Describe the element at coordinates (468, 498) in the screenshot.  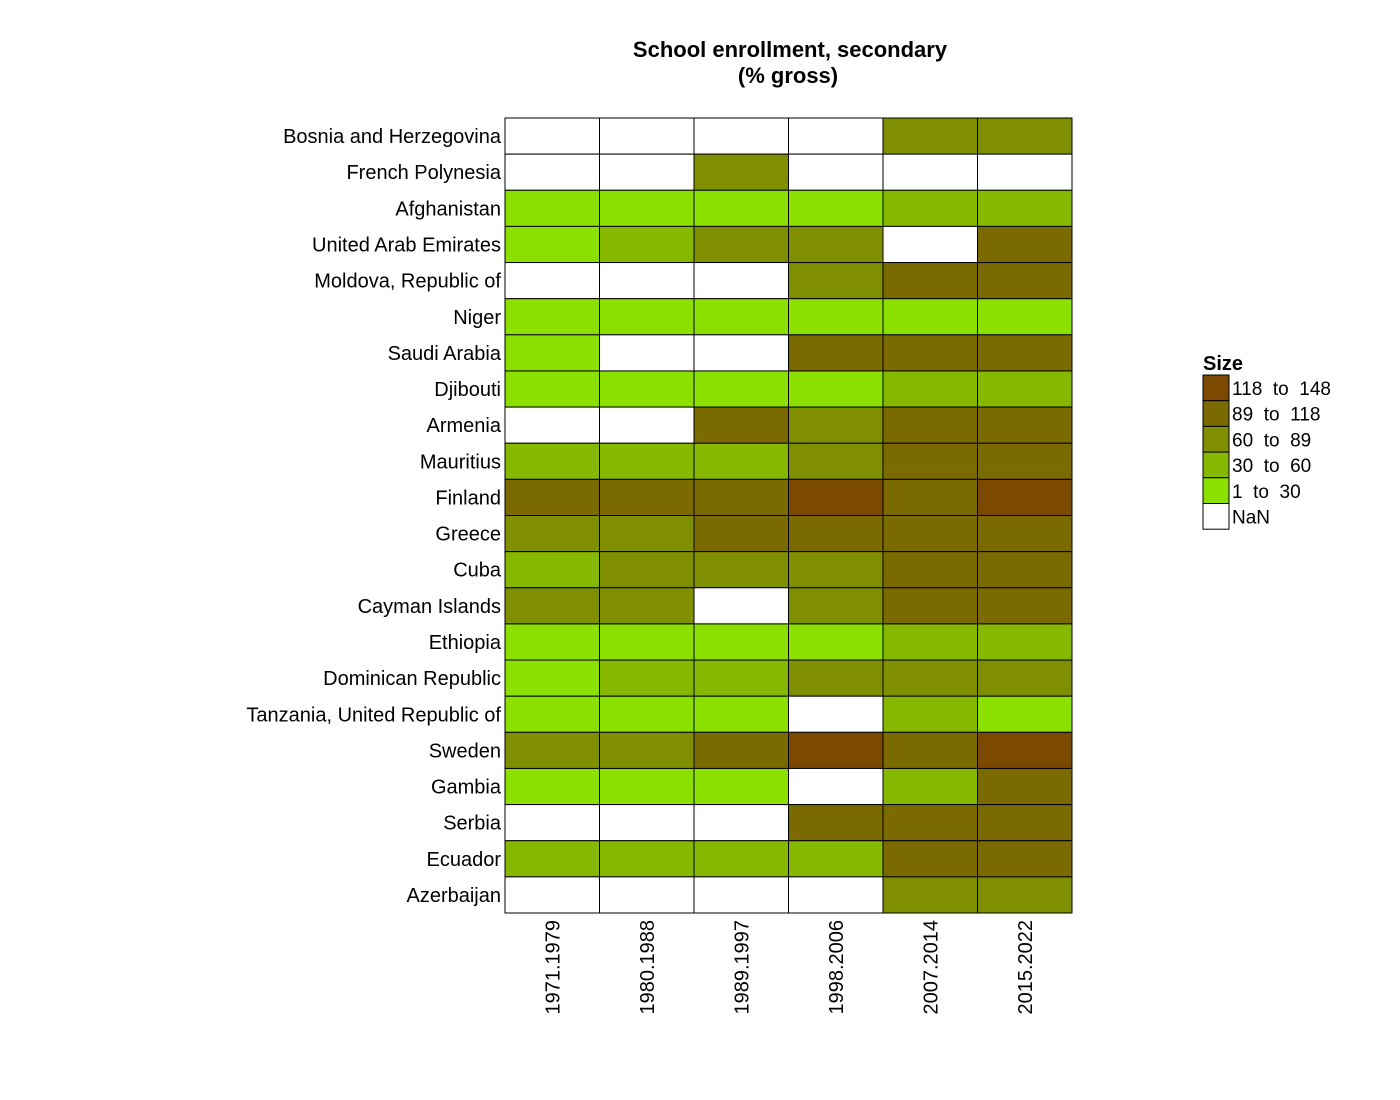
I see `row-label: Finland` at that location.